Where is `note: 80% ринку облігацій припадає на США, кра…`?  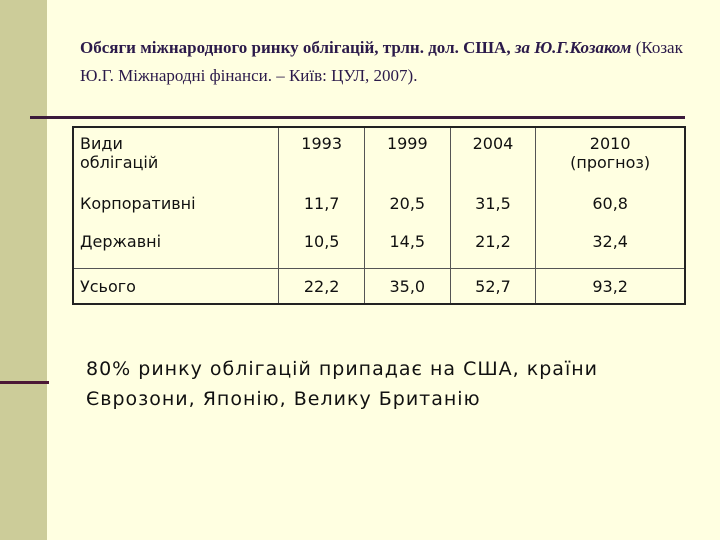
note: 80% ринку облігацій припадає на США, кра… is located at coordinates (342, 384).